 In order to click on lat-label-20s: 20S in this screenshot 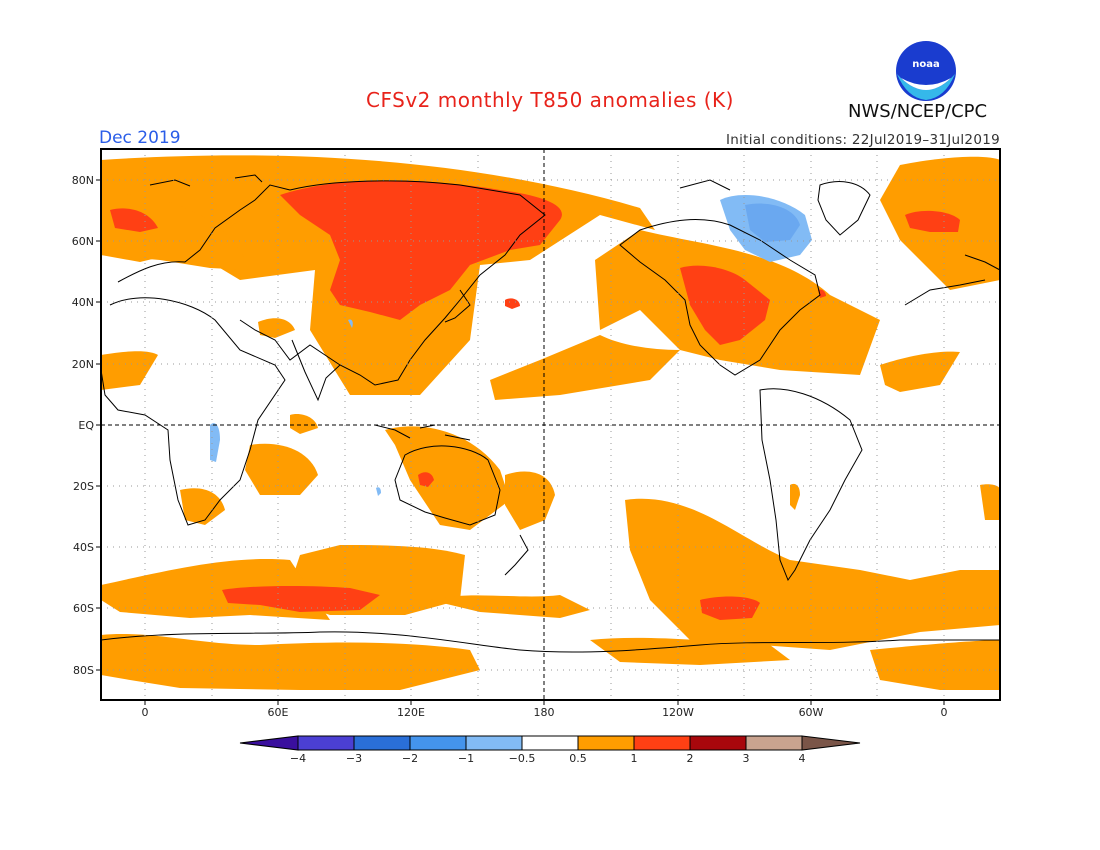, I will do `click(83, 486)`.